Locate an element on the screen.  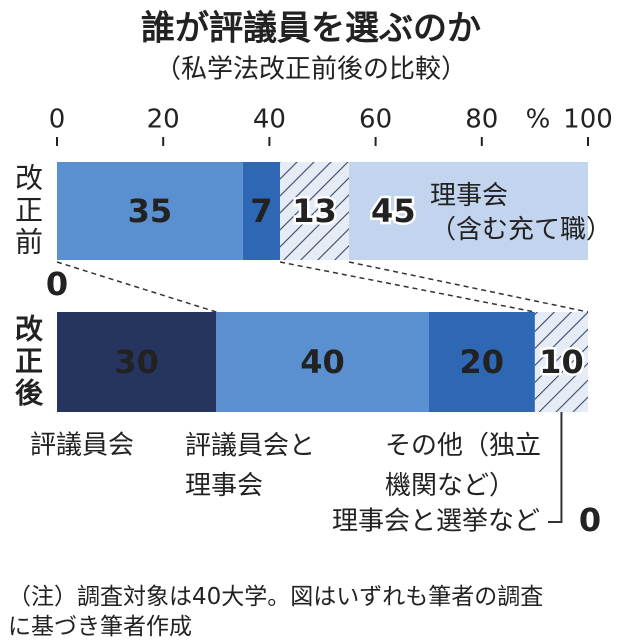
value-label: 10 is located at coordinates (561, 362).